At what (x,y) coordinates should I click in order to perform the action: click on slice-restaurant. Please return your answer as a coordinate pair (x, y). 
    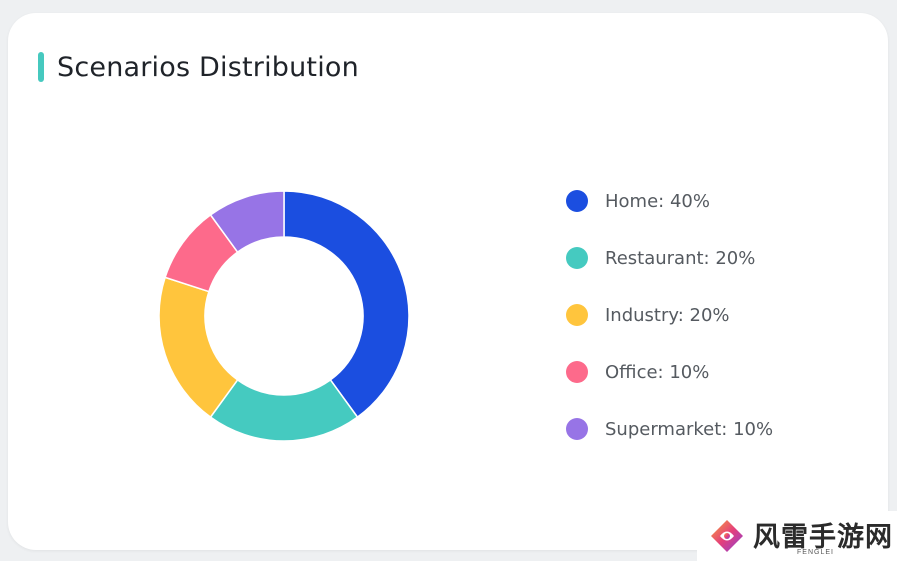
    Looking at the image, I should click on (284, 410).